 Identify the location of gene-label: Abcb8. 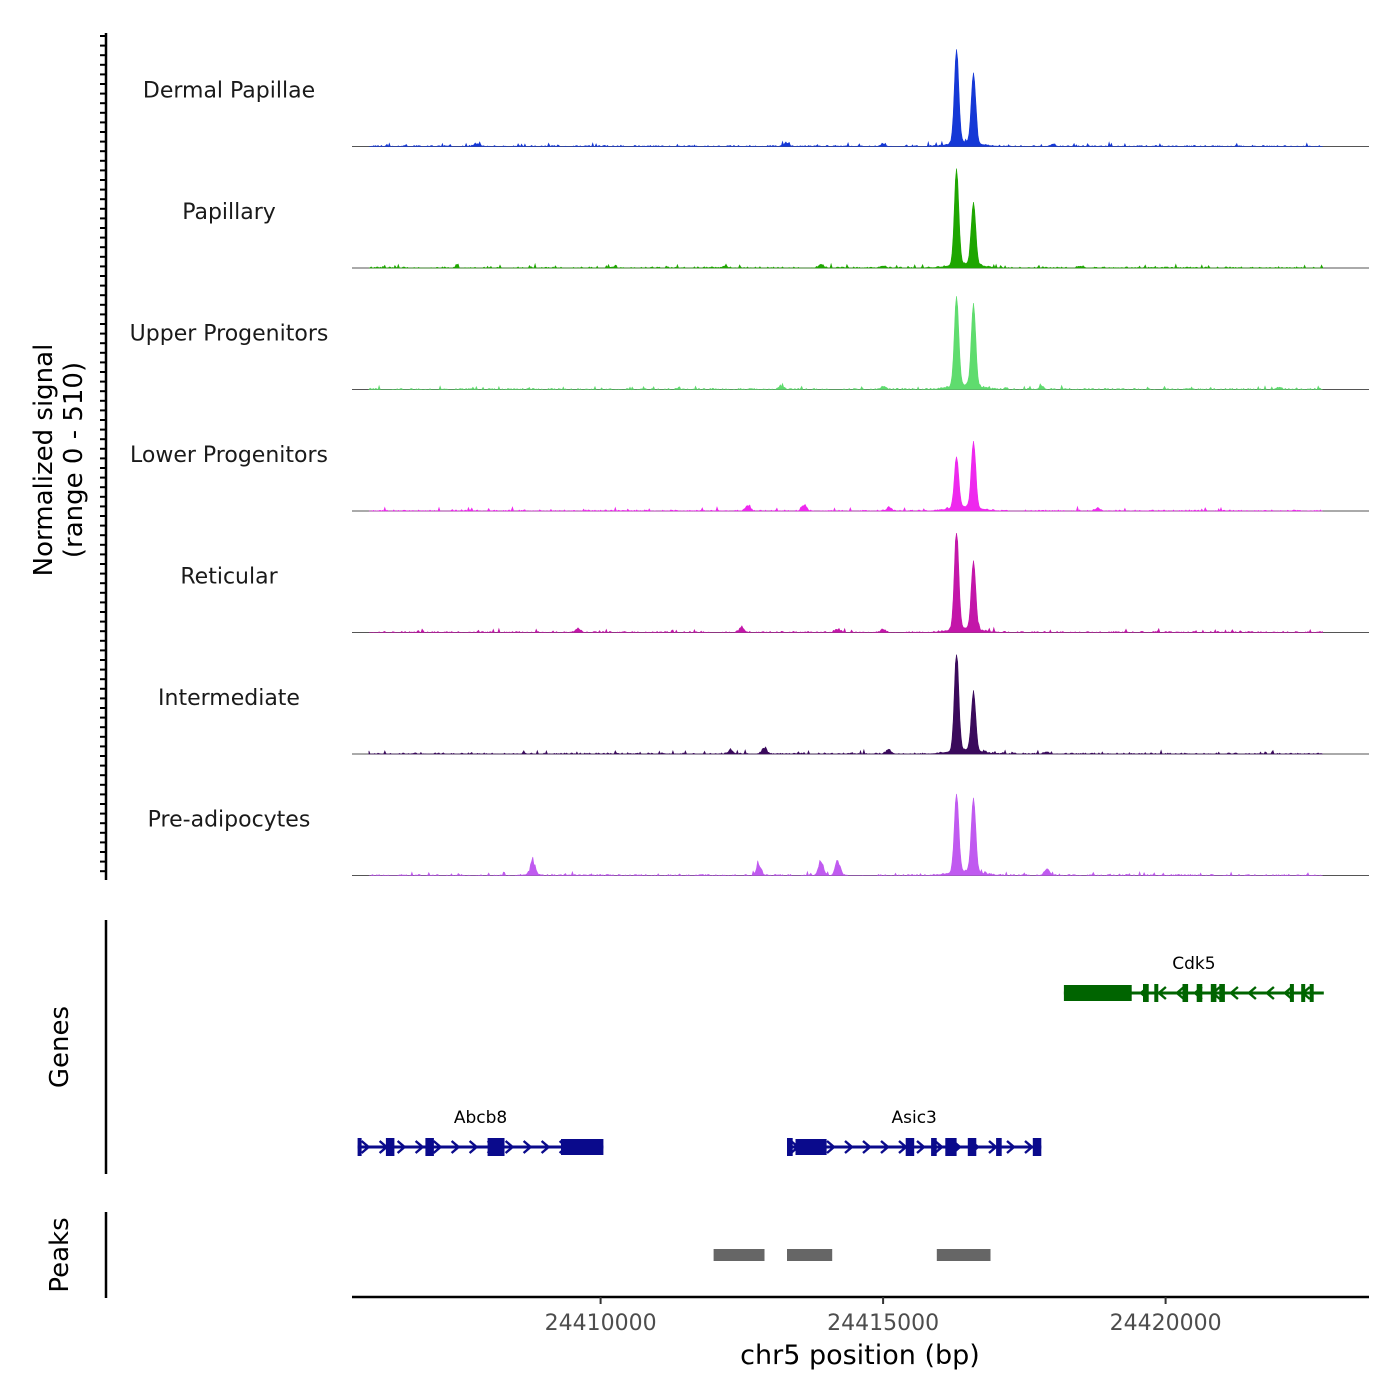
(480, 1118).